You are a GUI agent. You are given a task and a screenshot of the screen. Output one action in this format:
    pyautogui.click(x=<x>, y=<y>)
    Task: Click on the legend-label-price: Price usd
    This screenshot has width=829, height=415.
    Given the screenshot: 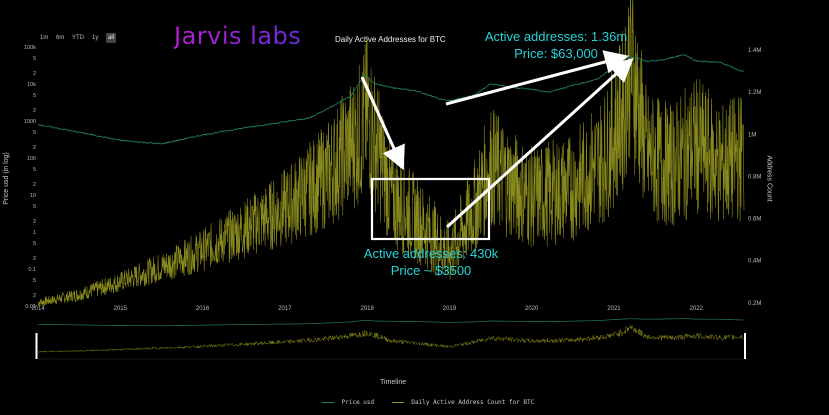 What is the action you would take?
    pyautogui.click(x=358, y=402)
    